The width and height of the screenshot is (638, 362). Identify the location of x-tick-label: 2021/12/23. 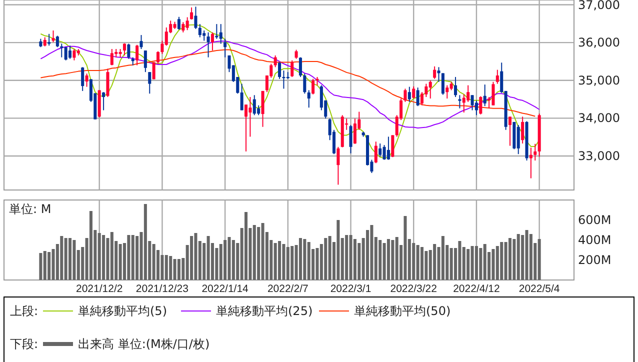
(162, 289).